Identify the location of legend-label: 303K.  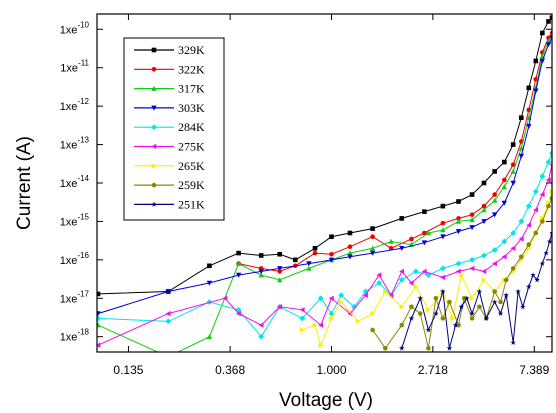
(191, 108).